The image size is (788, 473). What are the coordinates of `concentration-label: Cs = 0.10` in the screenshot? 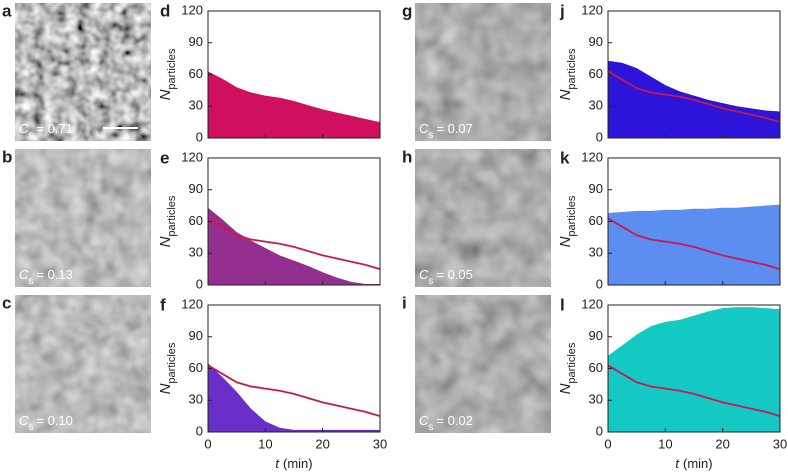 It's located at (46, 423).